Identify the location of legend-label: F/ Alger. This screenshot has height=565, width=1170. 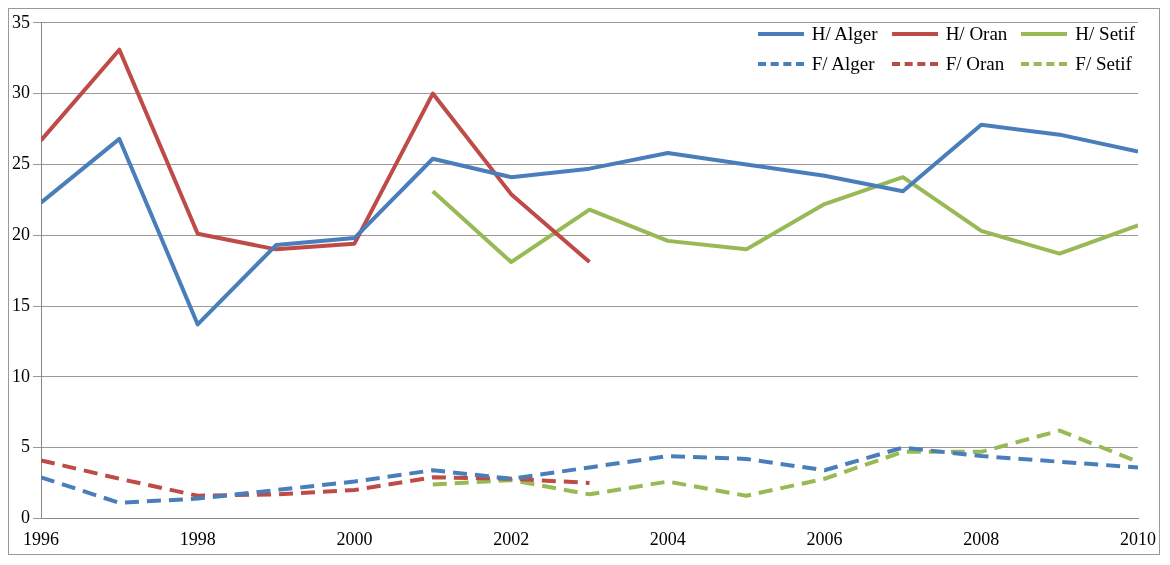
(843, 64).